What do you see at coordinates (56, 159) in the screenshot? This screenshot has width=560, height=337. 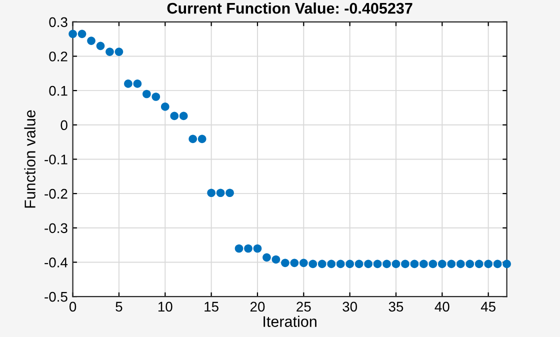 I see `y-tick-label: -0.1` at bounding box center [56, 159].